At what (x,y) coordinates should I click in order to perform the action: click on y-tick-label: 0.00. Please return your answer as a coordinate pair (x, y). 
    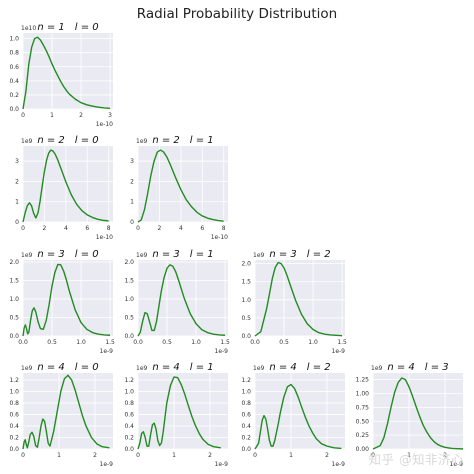
    Looking at the image, I should click on (363, 449).